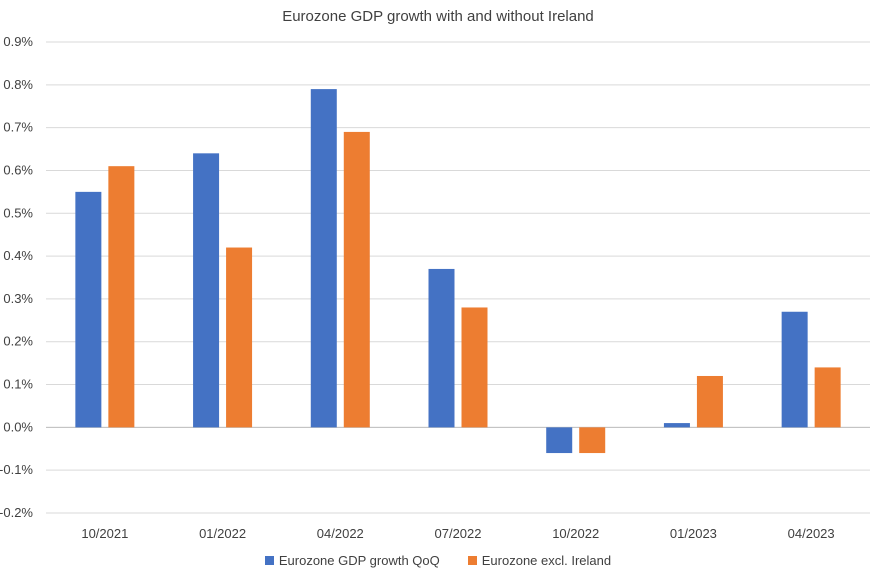  What do you see at coordinates (18, 127) in the screenshot?
I see `y-tick-label: 0.7%` at bounding box center [18, 127].